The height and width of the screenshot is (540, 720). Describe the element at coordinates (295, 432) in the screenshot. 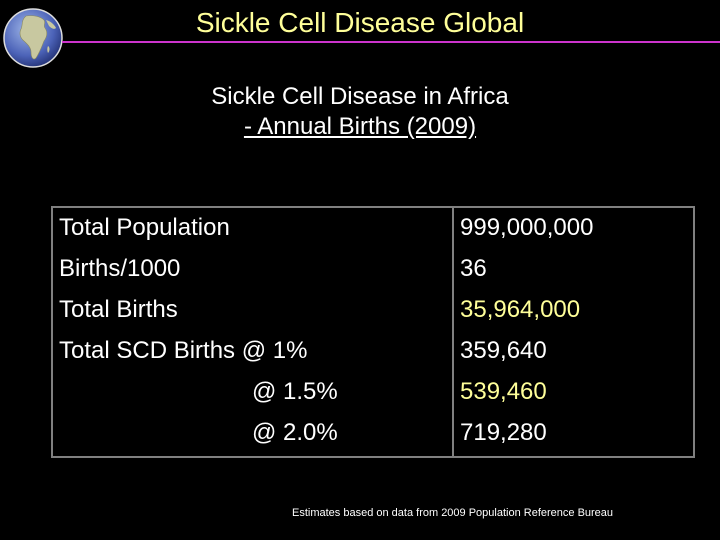

I see `row-label-scd-births-2pct: @ 2.0%` at that location.